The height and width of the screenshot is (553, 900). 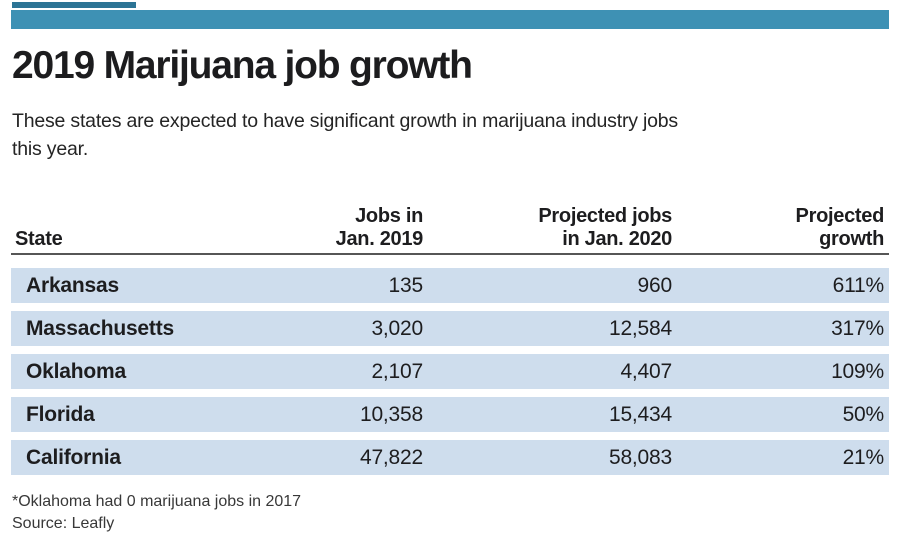 What do you see at coordinates (391, 457) in the screenshot?
I see `cell-jobs-jan-2019: 47,822` at bounding box center [391, 457].